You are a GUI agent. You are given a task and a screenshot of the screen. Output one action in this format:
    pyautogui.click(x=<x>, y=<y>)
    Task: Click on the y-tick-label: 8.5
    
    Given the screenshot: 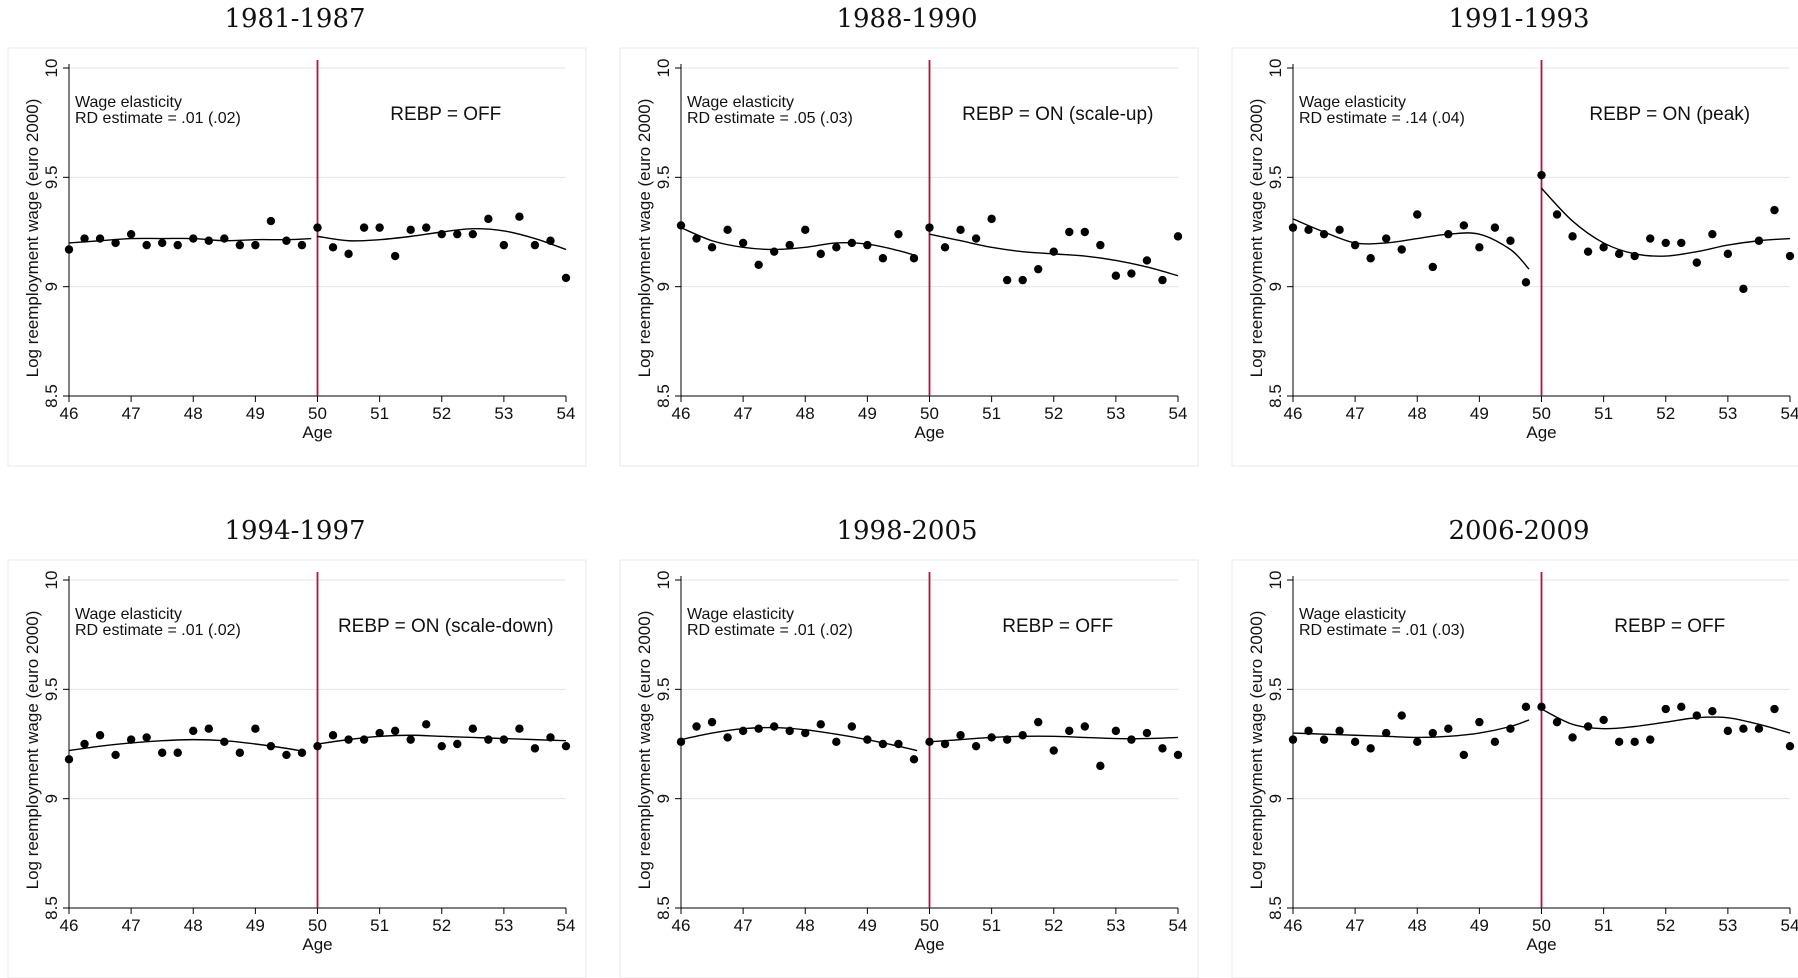 What is the action you would take?
    pyautogui.click(x=663, y=908)
    